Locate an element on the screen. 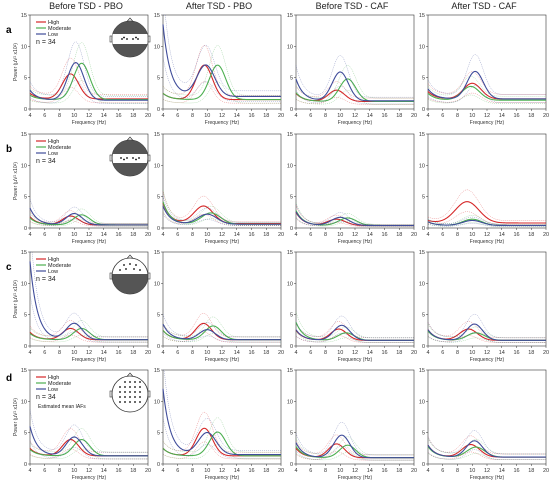 The width and height of the screenshot is (550, 490). x-tick-label: 16 is located at coordinates (384, 353).